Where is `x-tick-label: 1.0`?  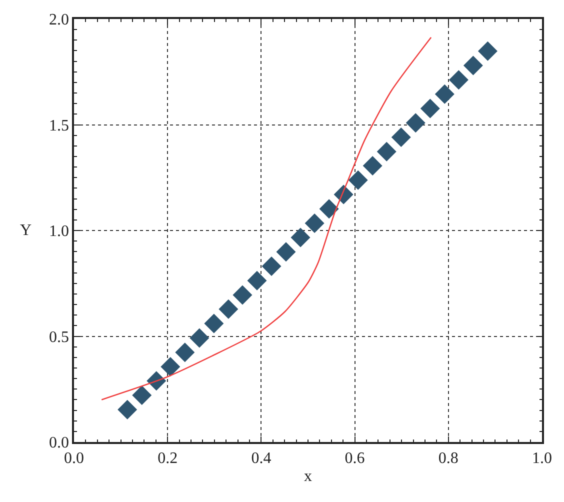
x-tick-label: 1.0 is located at coordinates (542, 458).